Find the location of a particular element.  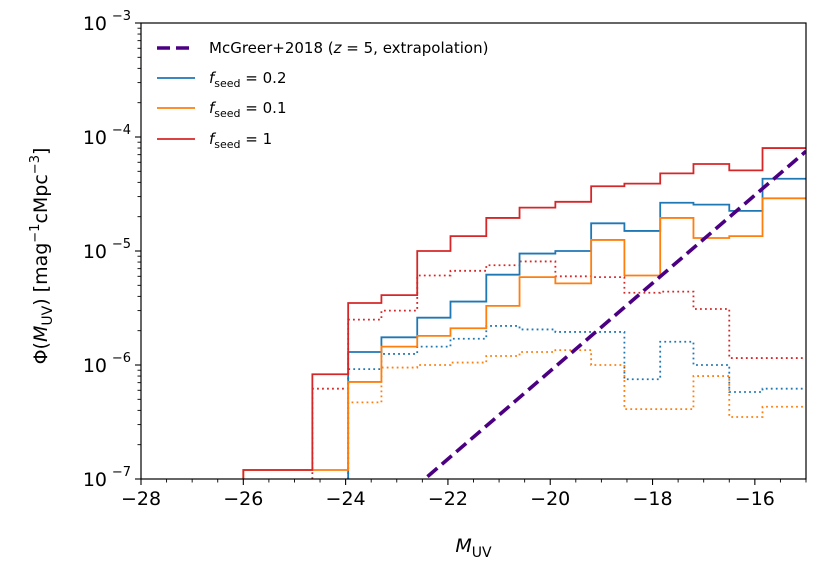

x-tick-label: −24 is located at coordinates (346, 499).